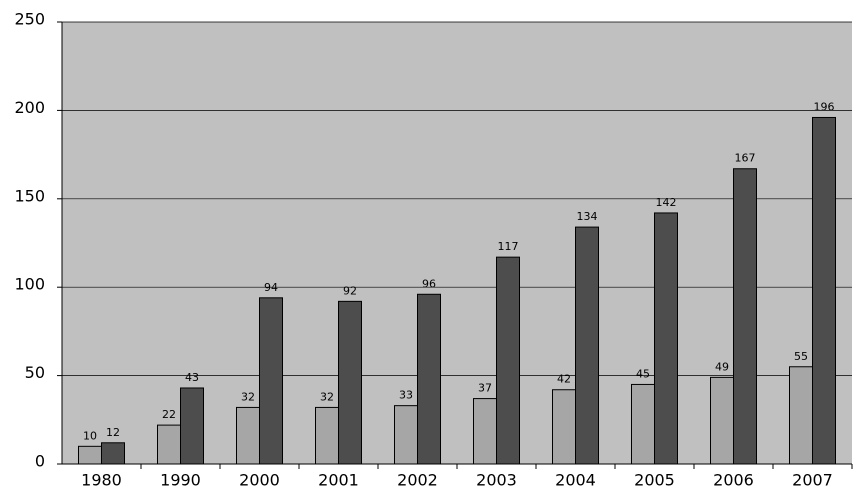 This screenshot has height=500, width=865. Describe the element at coordinates (29, 195) in the screenshot. I see `y-tick-label: 150` at that location.